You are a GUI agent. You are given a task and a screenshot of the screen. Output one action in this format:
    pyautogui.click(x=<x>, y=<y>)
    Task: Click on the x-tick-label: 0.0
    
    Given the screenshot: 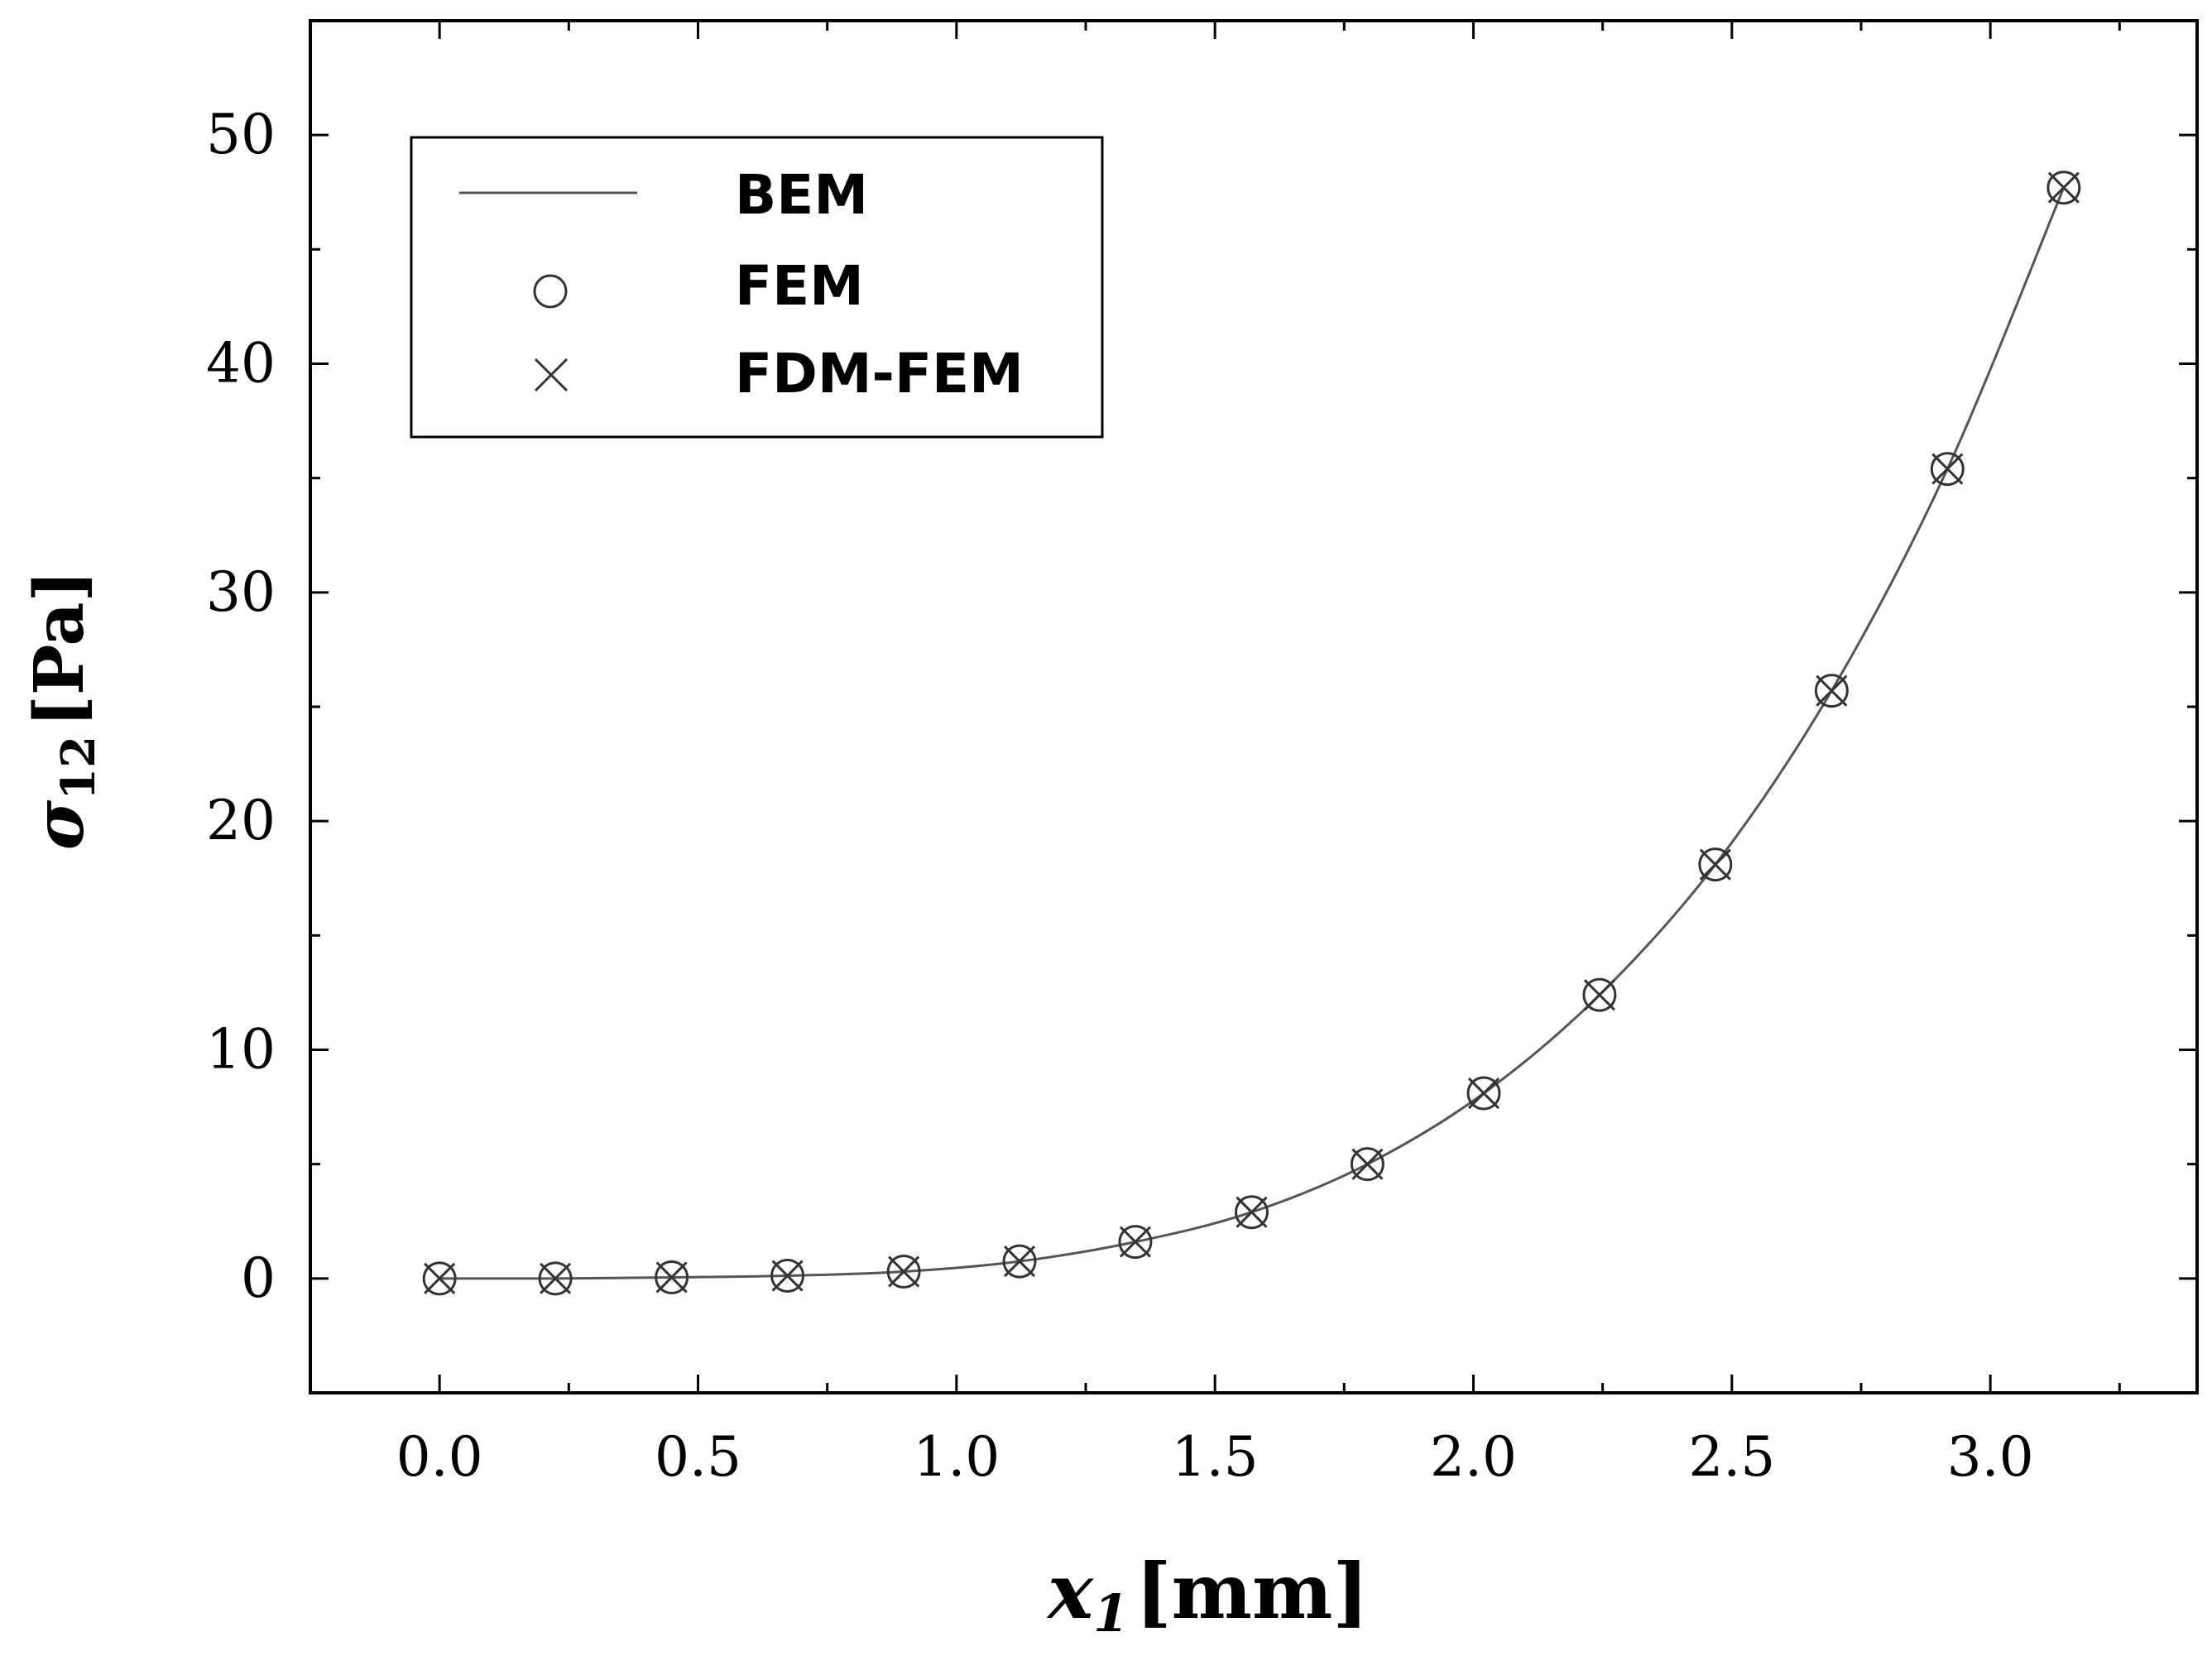 What is the action you would take?
    pyautogui.click(x=439, y=1457)
    